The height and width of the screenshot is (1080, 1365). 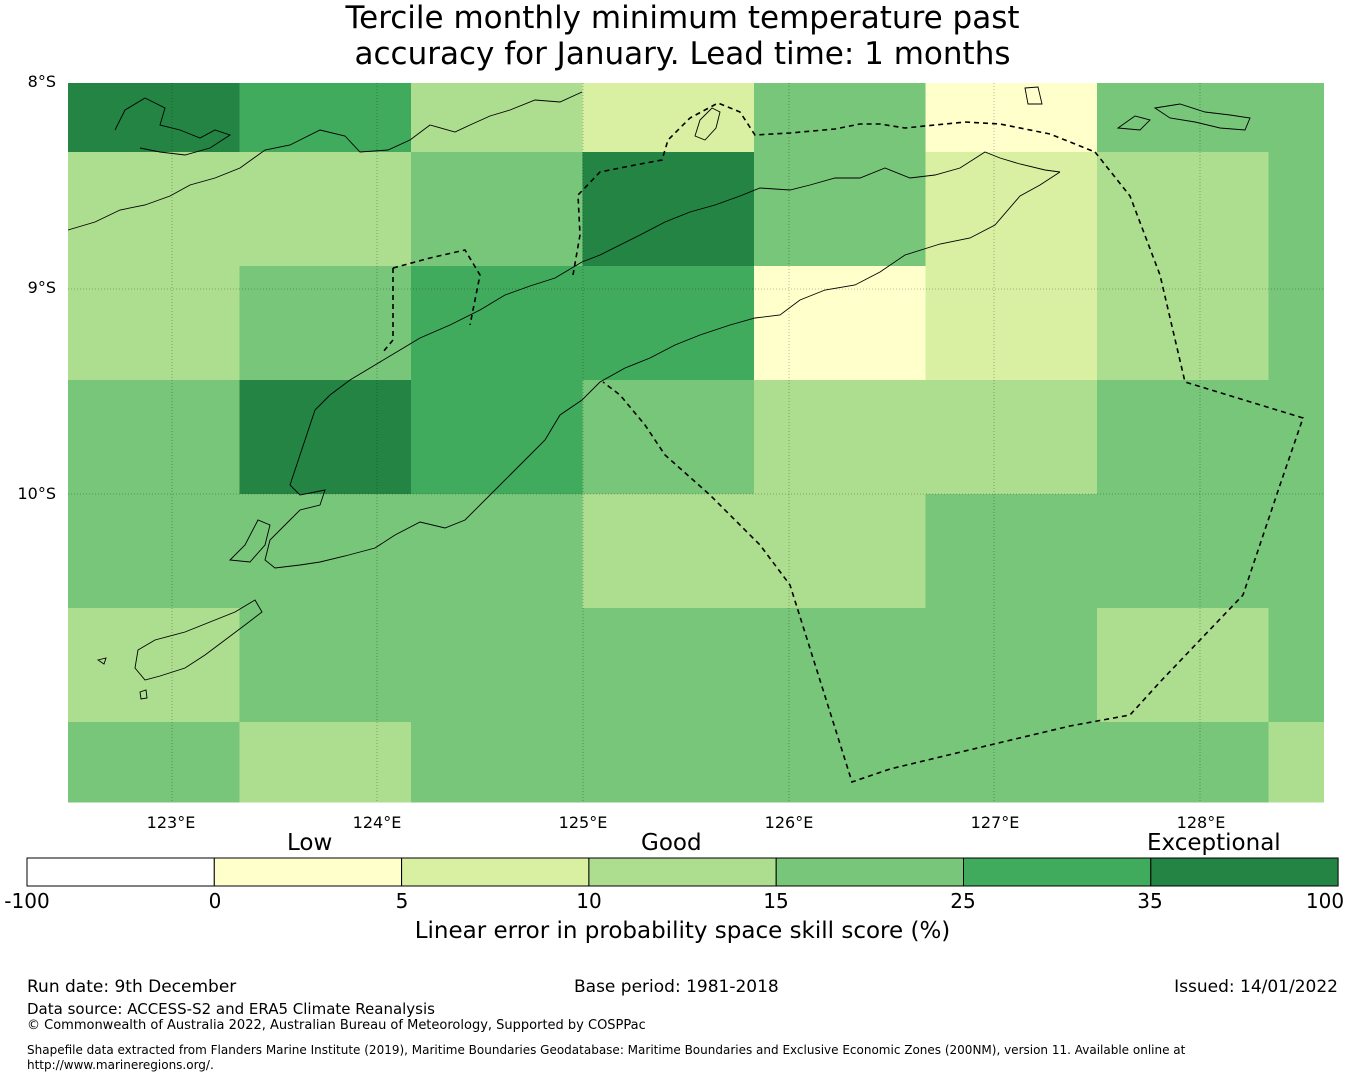 What do you see at coordinates (671, 843) in the screenshot?
I see `category-good: Good` at bounding box center [671, 843].